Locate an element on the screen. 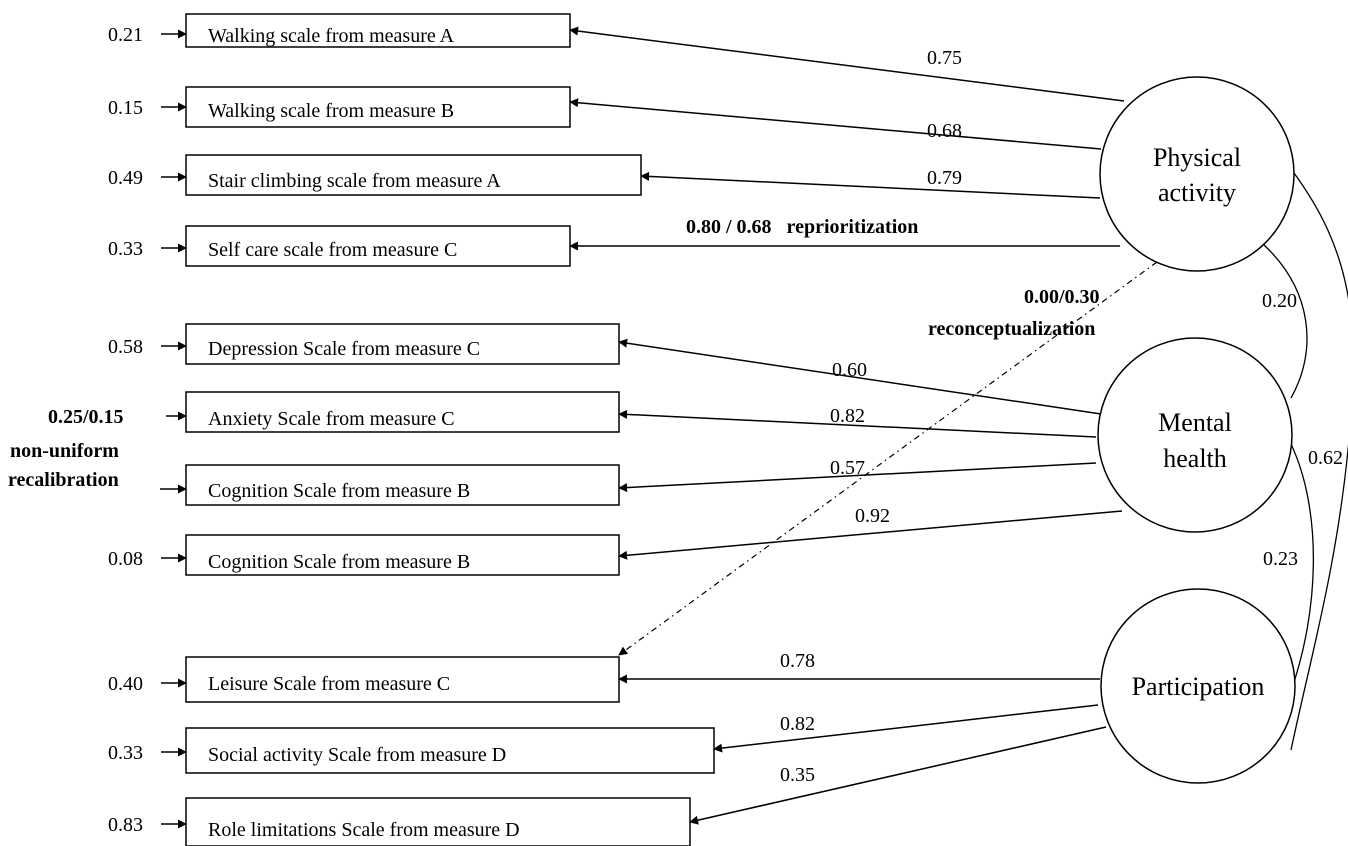  loading-label: 0.79 is located at coordinates (944, 178).